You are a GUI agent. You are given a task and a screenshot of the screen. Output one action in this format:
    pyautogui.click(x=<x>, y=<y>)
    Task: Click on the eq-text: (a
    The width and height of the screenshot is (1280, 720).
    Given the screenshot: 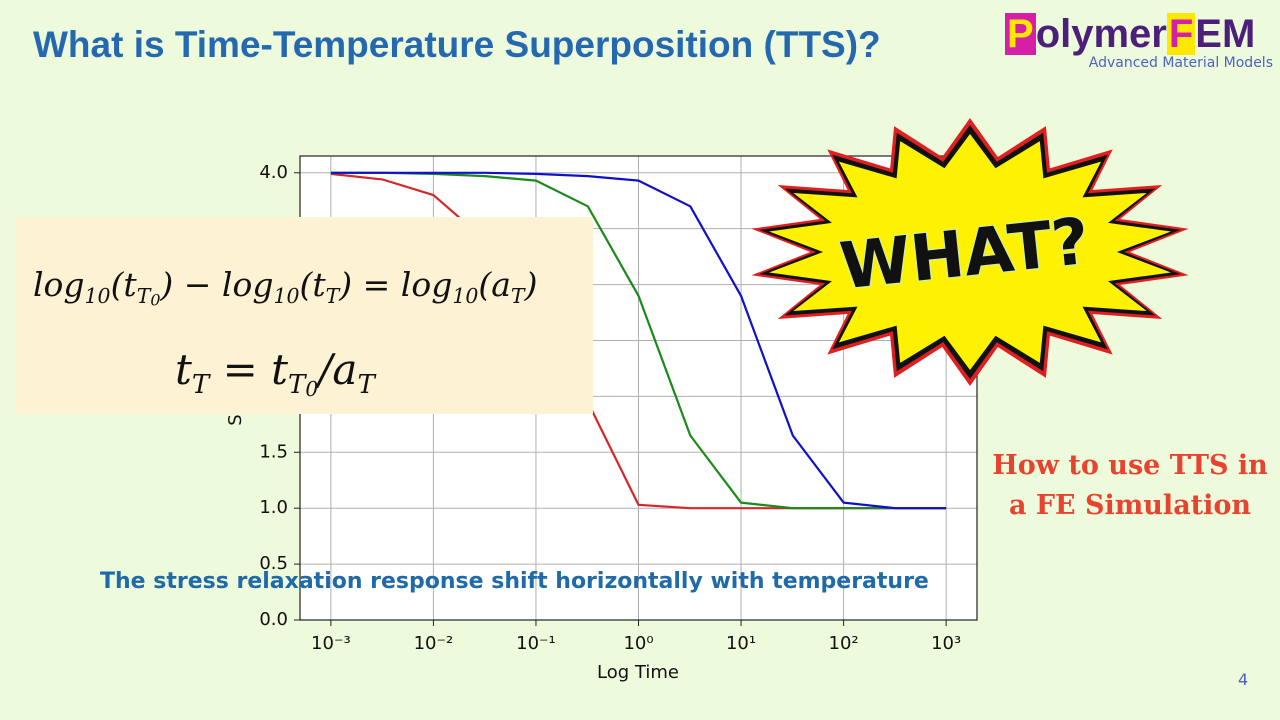 What is the action you would take?
    pyautogui.click(x=494, y=284)
    